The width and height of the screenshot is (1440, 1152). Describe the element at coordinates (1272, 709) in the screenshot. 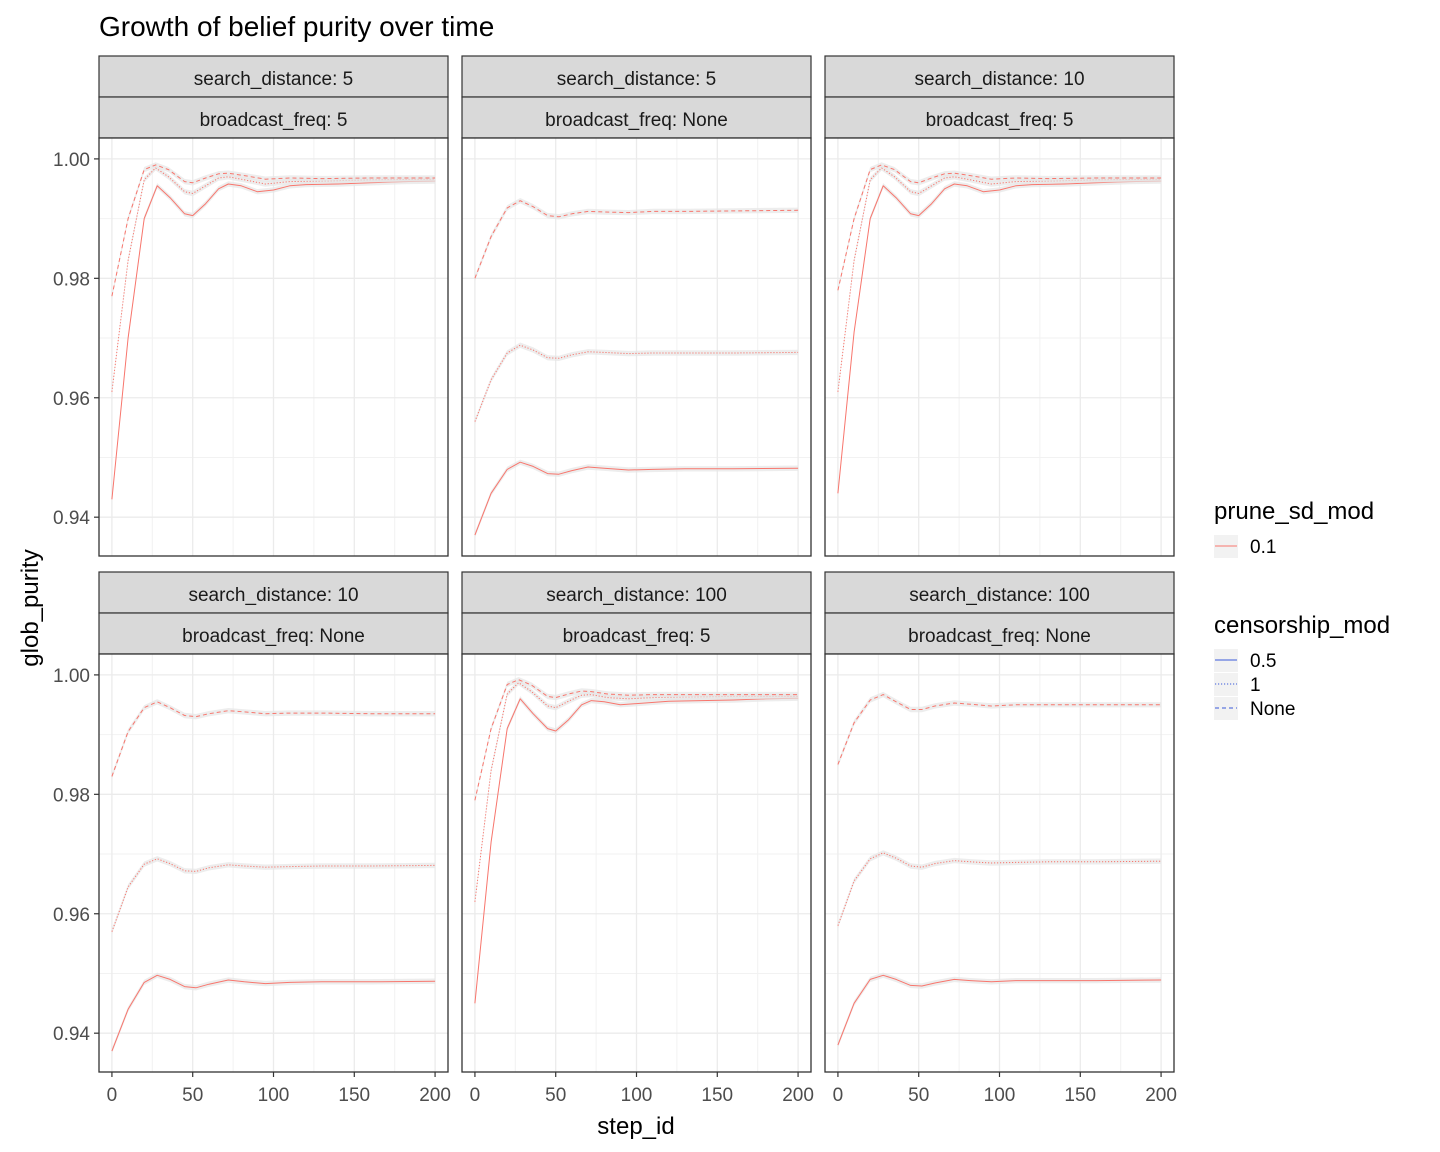

I see `legend-label: None` at that location.